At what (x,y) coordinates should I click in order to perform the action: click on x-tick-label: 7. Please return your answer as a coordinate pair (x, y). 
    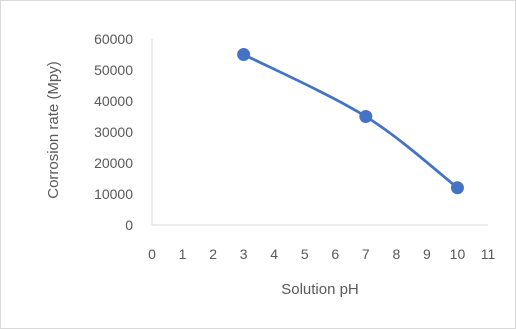
    Looking at the image, I should click on (366, 254).